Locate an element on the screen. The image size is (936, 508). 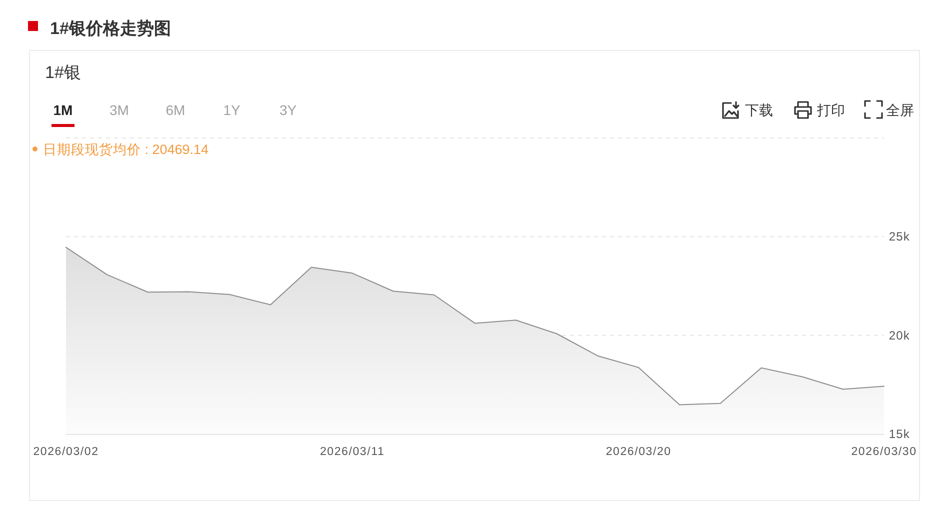
x-tick-label: 2026/03/20 is located at coordinates (639, 452).